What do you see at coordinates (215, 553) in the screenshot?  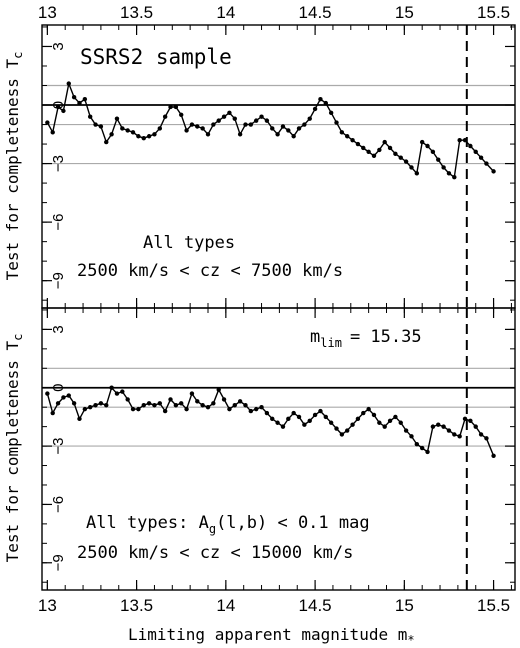 I see `bottom-annotation-cz-range: 2500 km/s < cz < 15000 km/s` at bounding box center [215, 553].